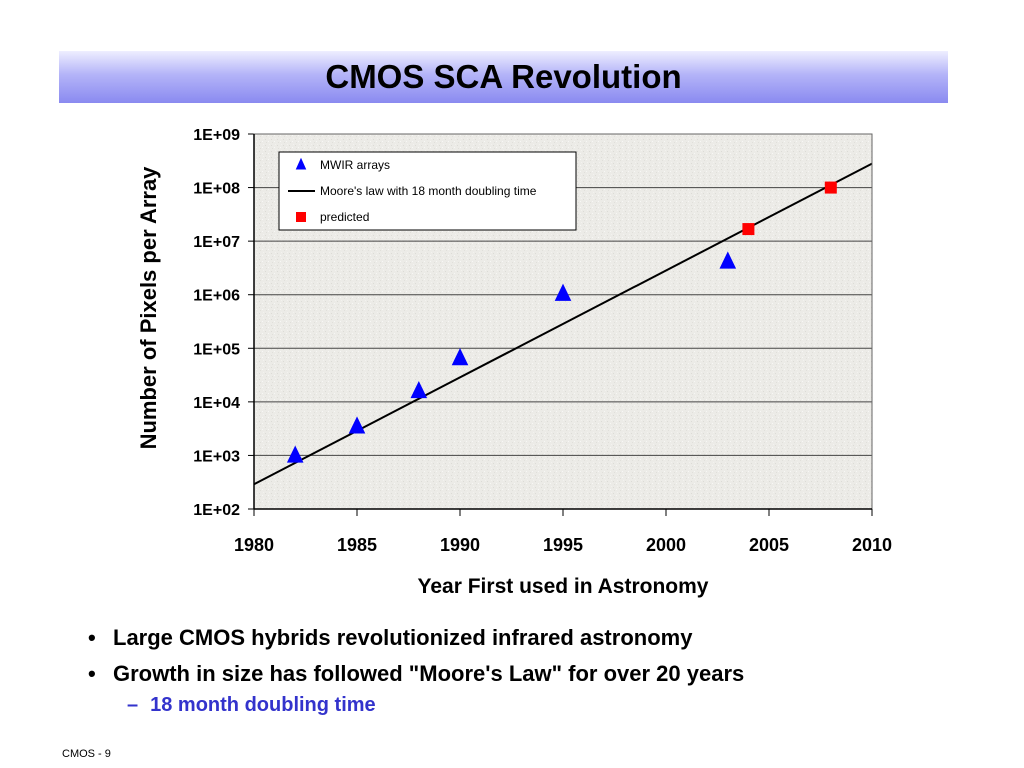  Describe the element at coordinates (216, 510) in the screenshot. I see `y-tick-label: 1E+02` at that location.